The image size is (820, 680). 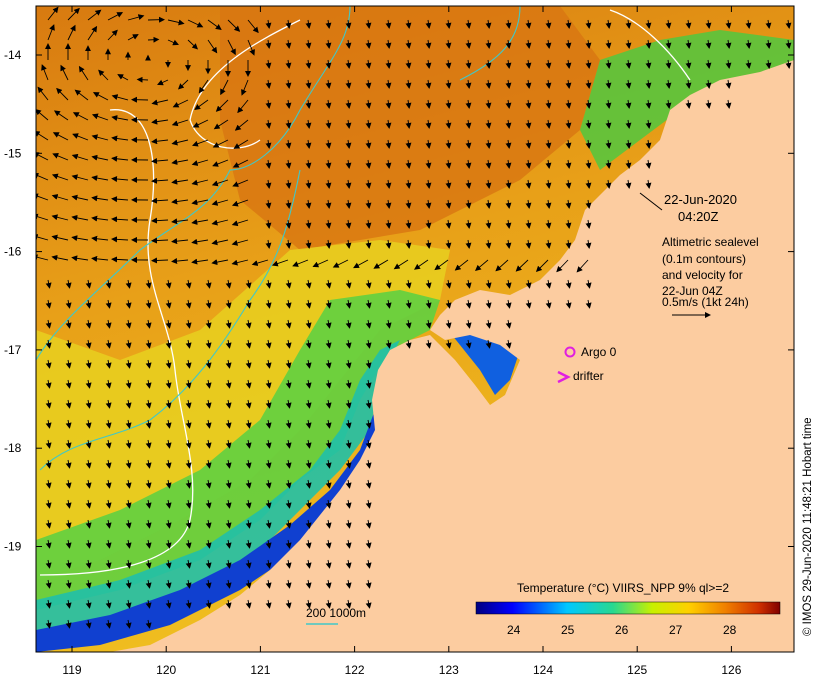 What do you see at coordinates (599, 352) in the screenshot?
I see `argo-label: Argo 0` at bounding box center [599, 352].